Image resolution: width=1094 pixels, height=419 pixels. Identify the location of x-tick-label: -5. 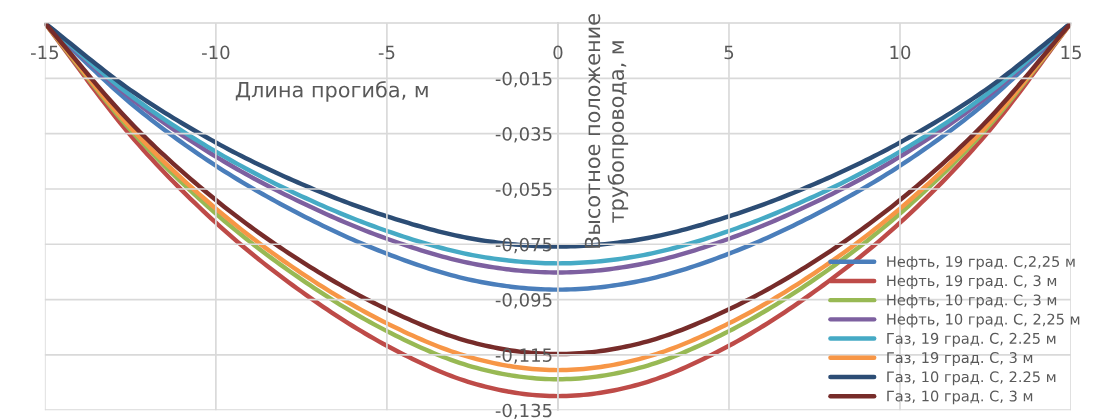
(386, 52).